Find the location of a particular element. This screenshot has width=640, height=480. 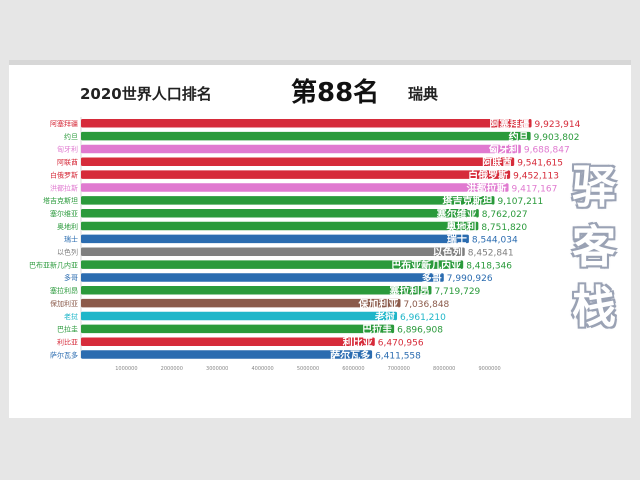

category-label: 多哥 is located at coordinates (71, 277).